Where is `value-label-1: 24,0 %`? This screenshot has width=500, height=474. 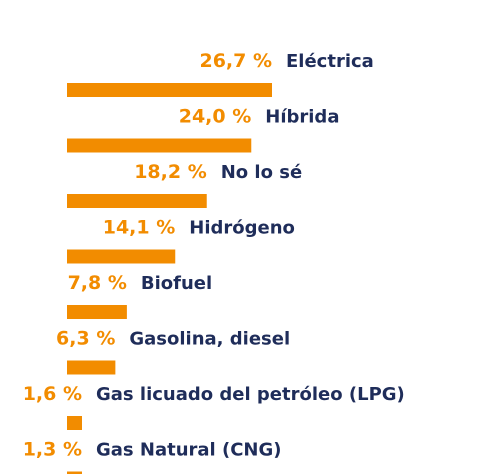 value-label-1: 24,0 % is located at coordinates (215, 117).